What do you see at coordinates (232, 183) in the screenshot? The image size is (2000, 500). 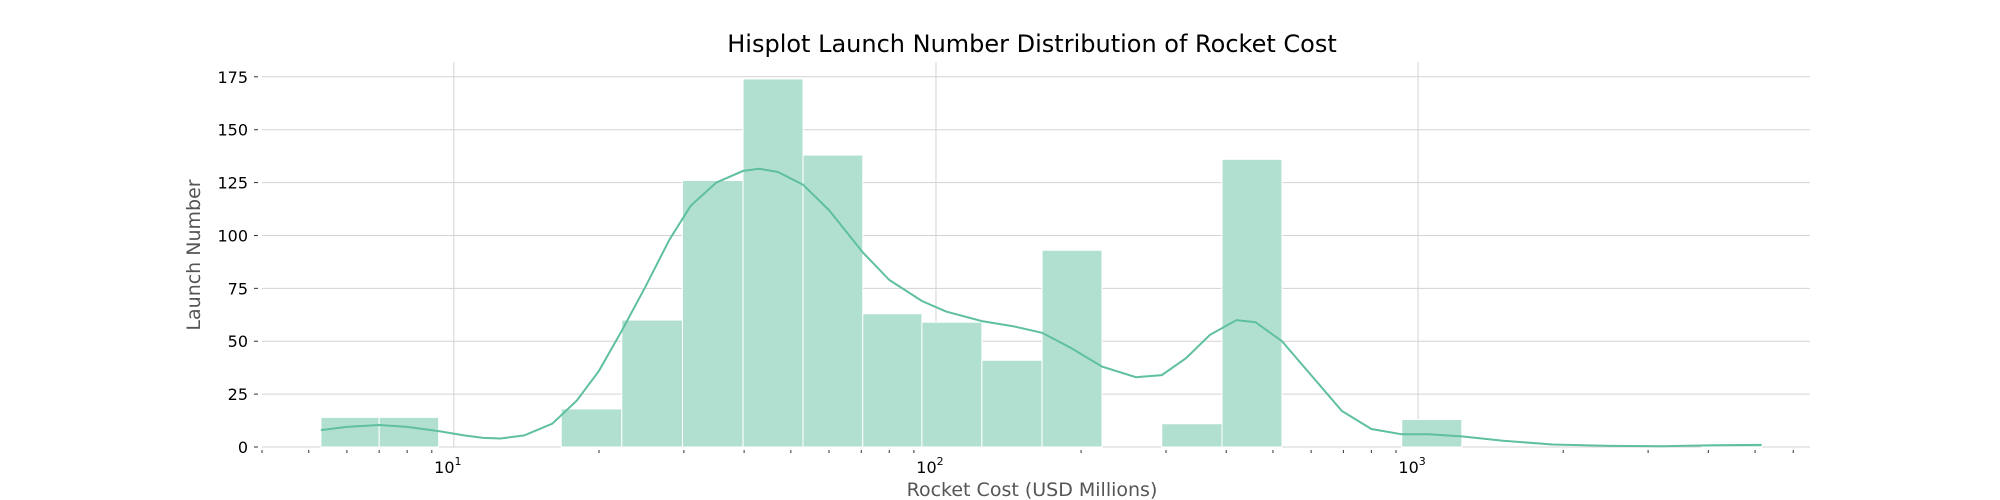 I see `y-tick-label: 125` at bounding box center [232, 183].